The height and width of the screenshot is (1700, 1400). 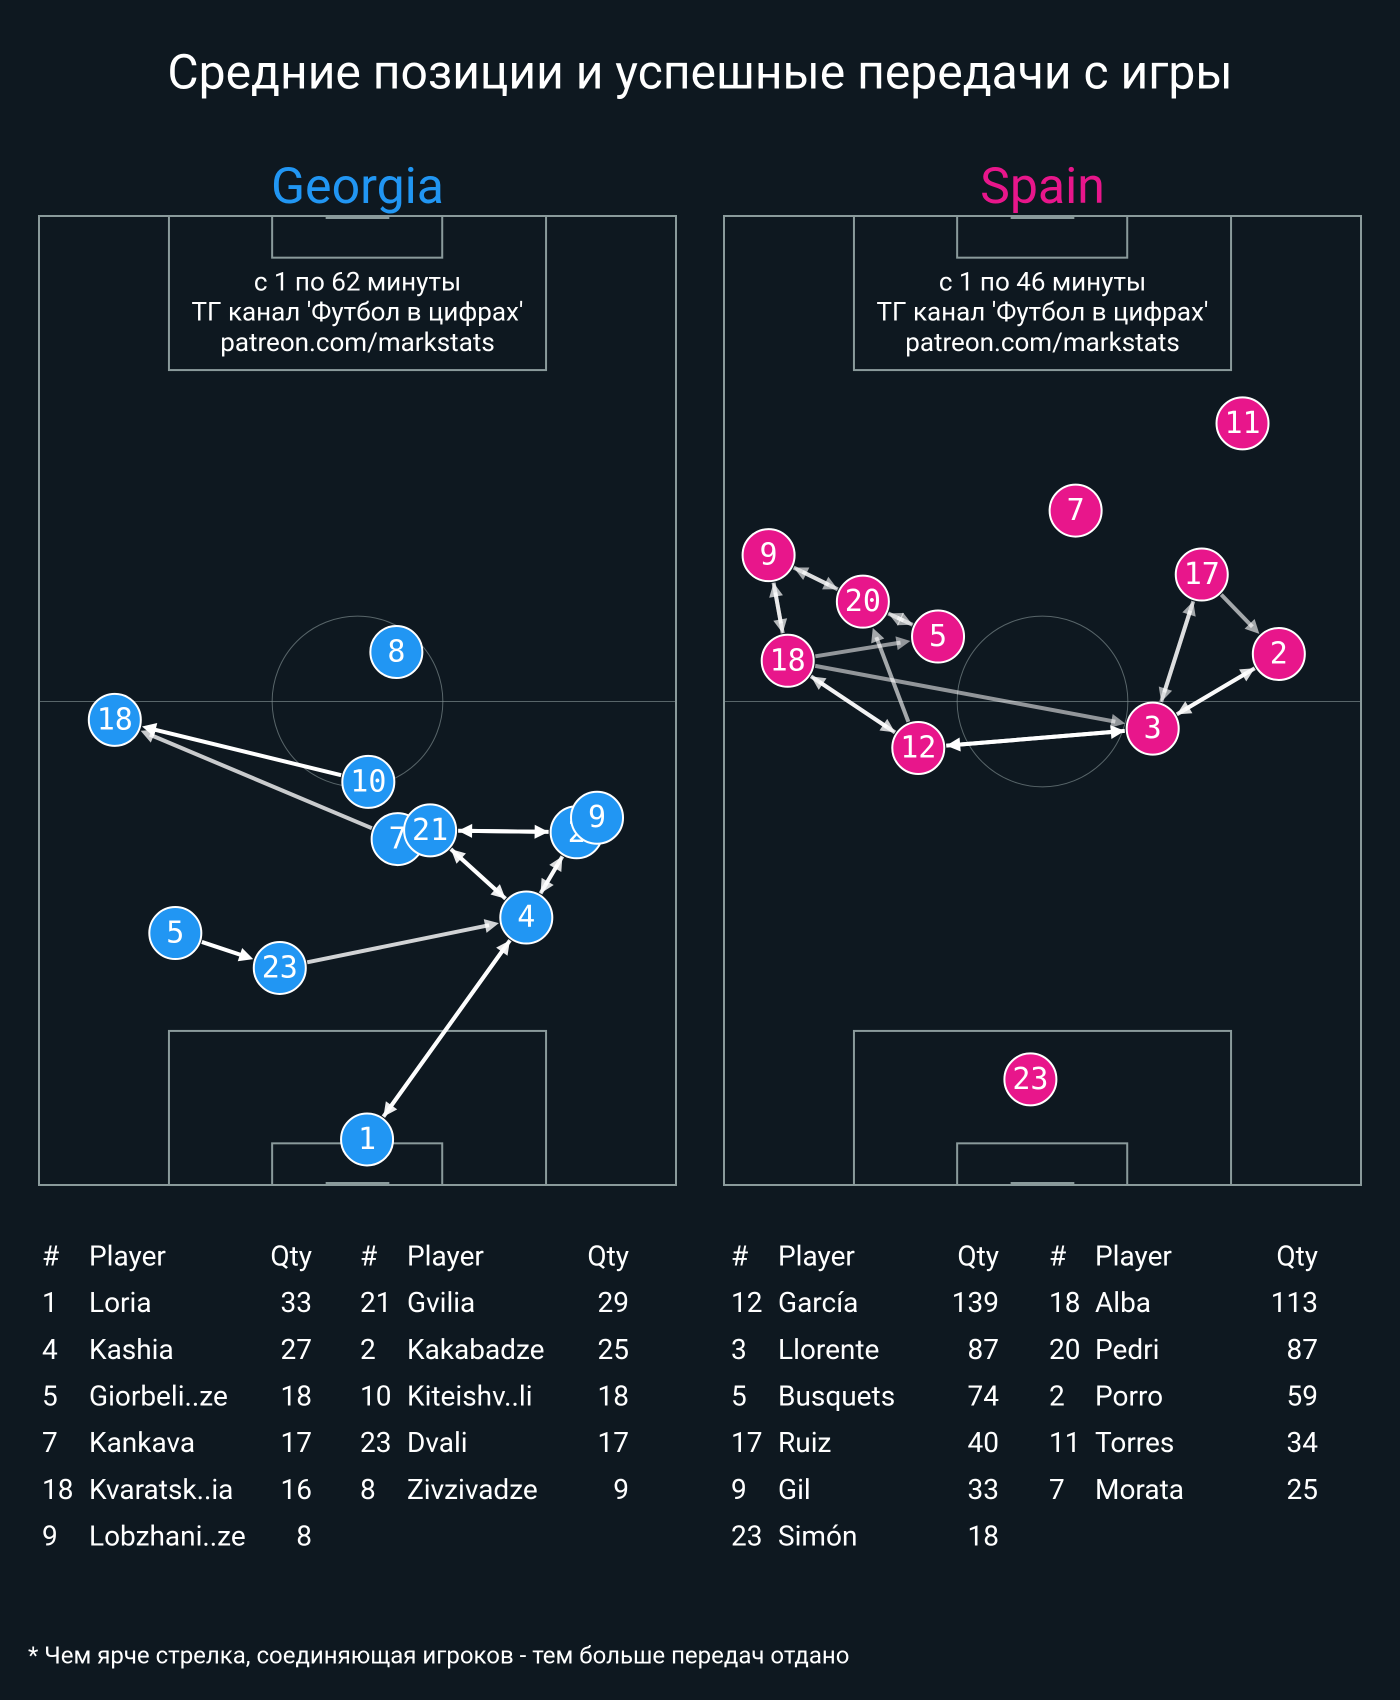 I want to click on table-cell: Pedri, so click(x=1127, y=1349).